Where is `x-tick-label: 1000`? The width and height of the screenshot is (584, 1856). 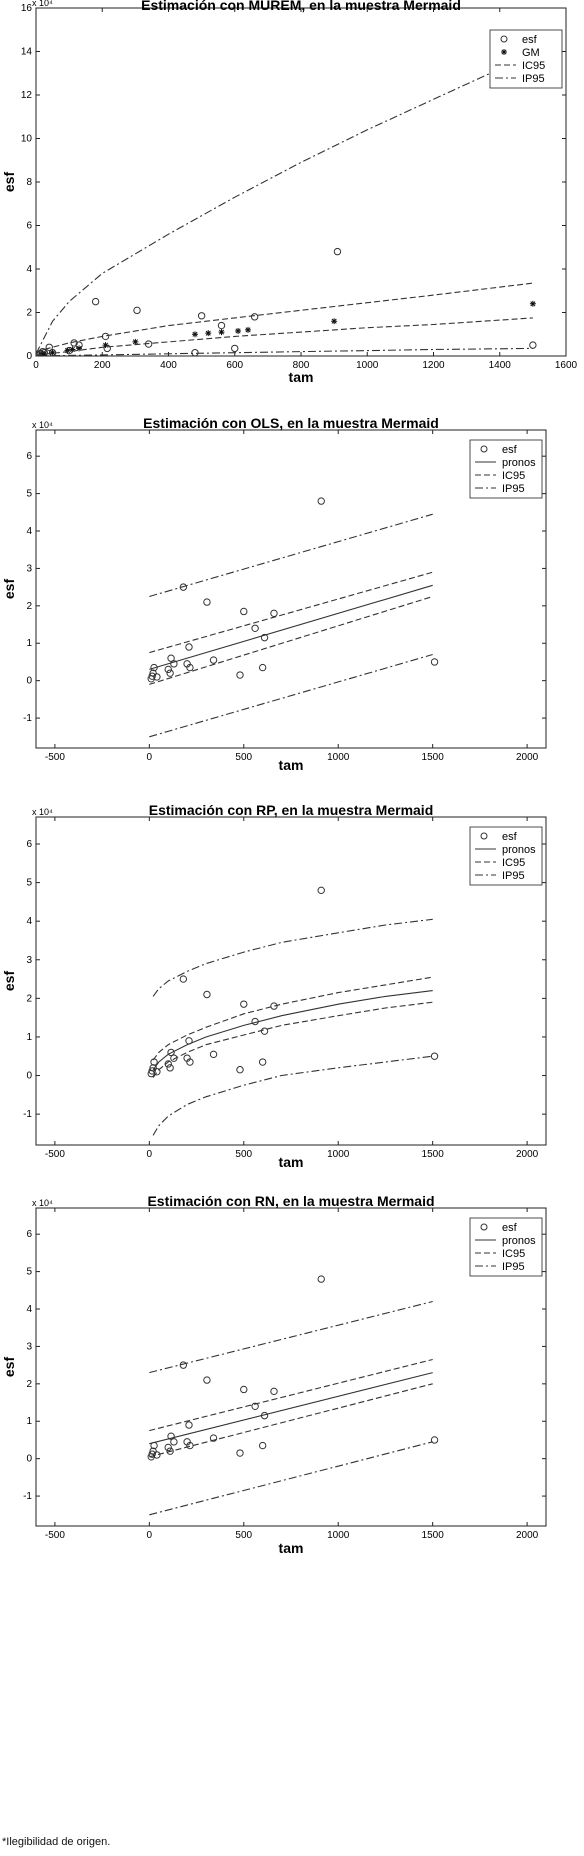 x-tick-label: 1000 is located at coordinates (338, 757).